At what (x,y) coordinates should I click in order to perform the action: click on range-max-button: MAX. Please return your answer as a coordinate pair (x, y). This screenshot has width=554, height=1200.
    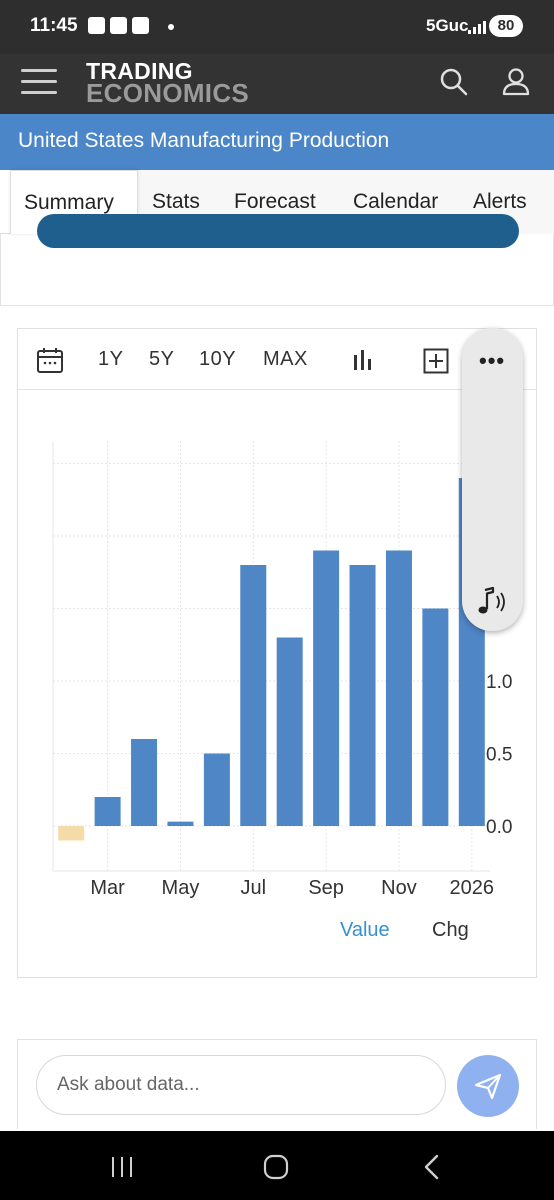
    Looking at the image, I should click on (285, 359).